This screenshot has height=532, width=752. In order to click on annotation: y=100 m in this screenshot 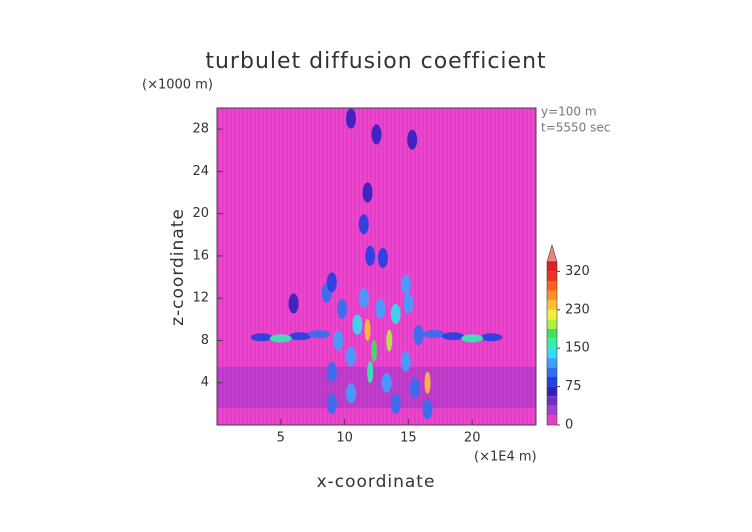, I will do `click(569, 112)`.